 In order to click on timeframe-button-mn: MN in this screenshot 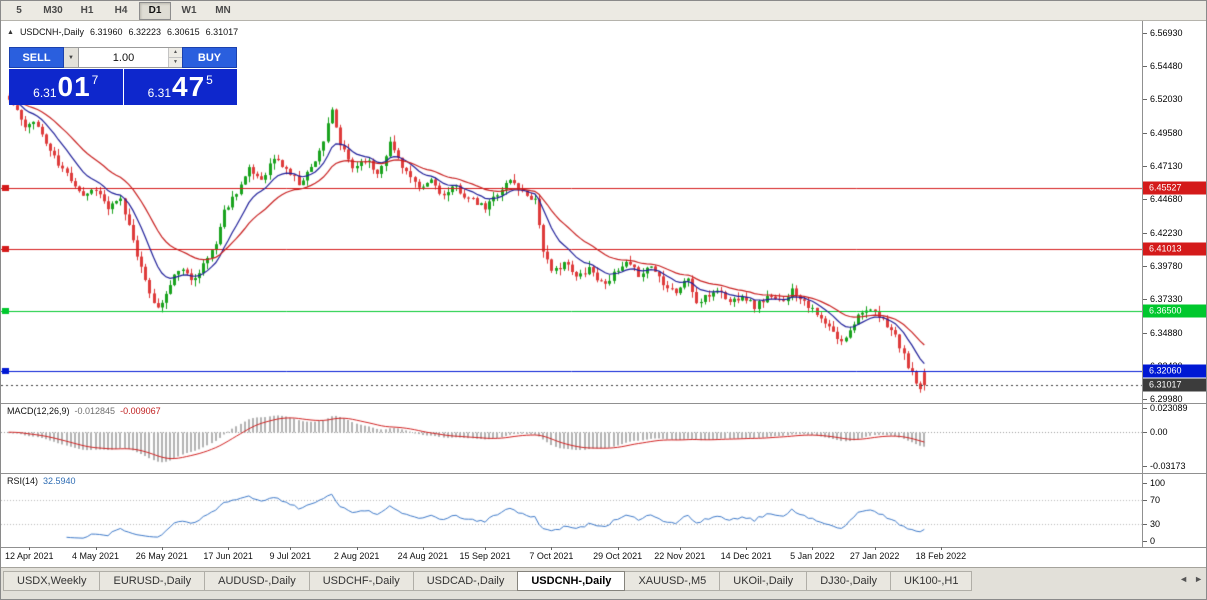, I will do `click(223, 10)`.